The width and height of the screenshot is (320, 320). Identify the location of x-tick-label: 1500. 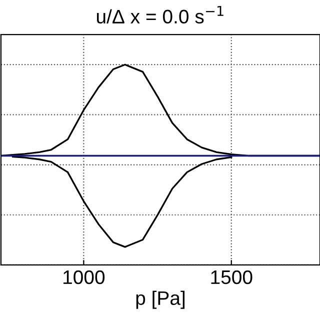
(231, 277).